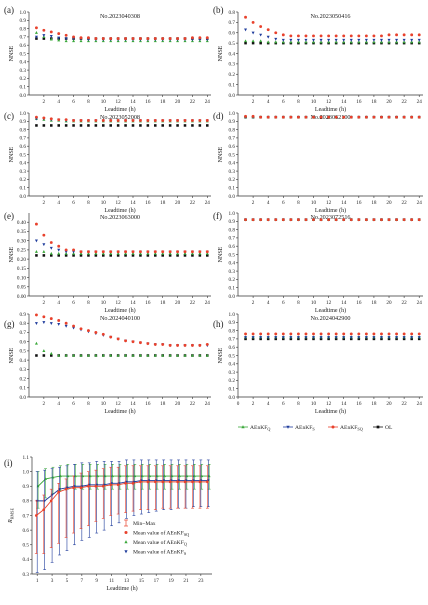 The height and width of the screenshot is (605, 428). Describe the element at coordinates (155, 543) in the screenshot. I see `legend-item: Mean value of AEnKFQ` at that location.